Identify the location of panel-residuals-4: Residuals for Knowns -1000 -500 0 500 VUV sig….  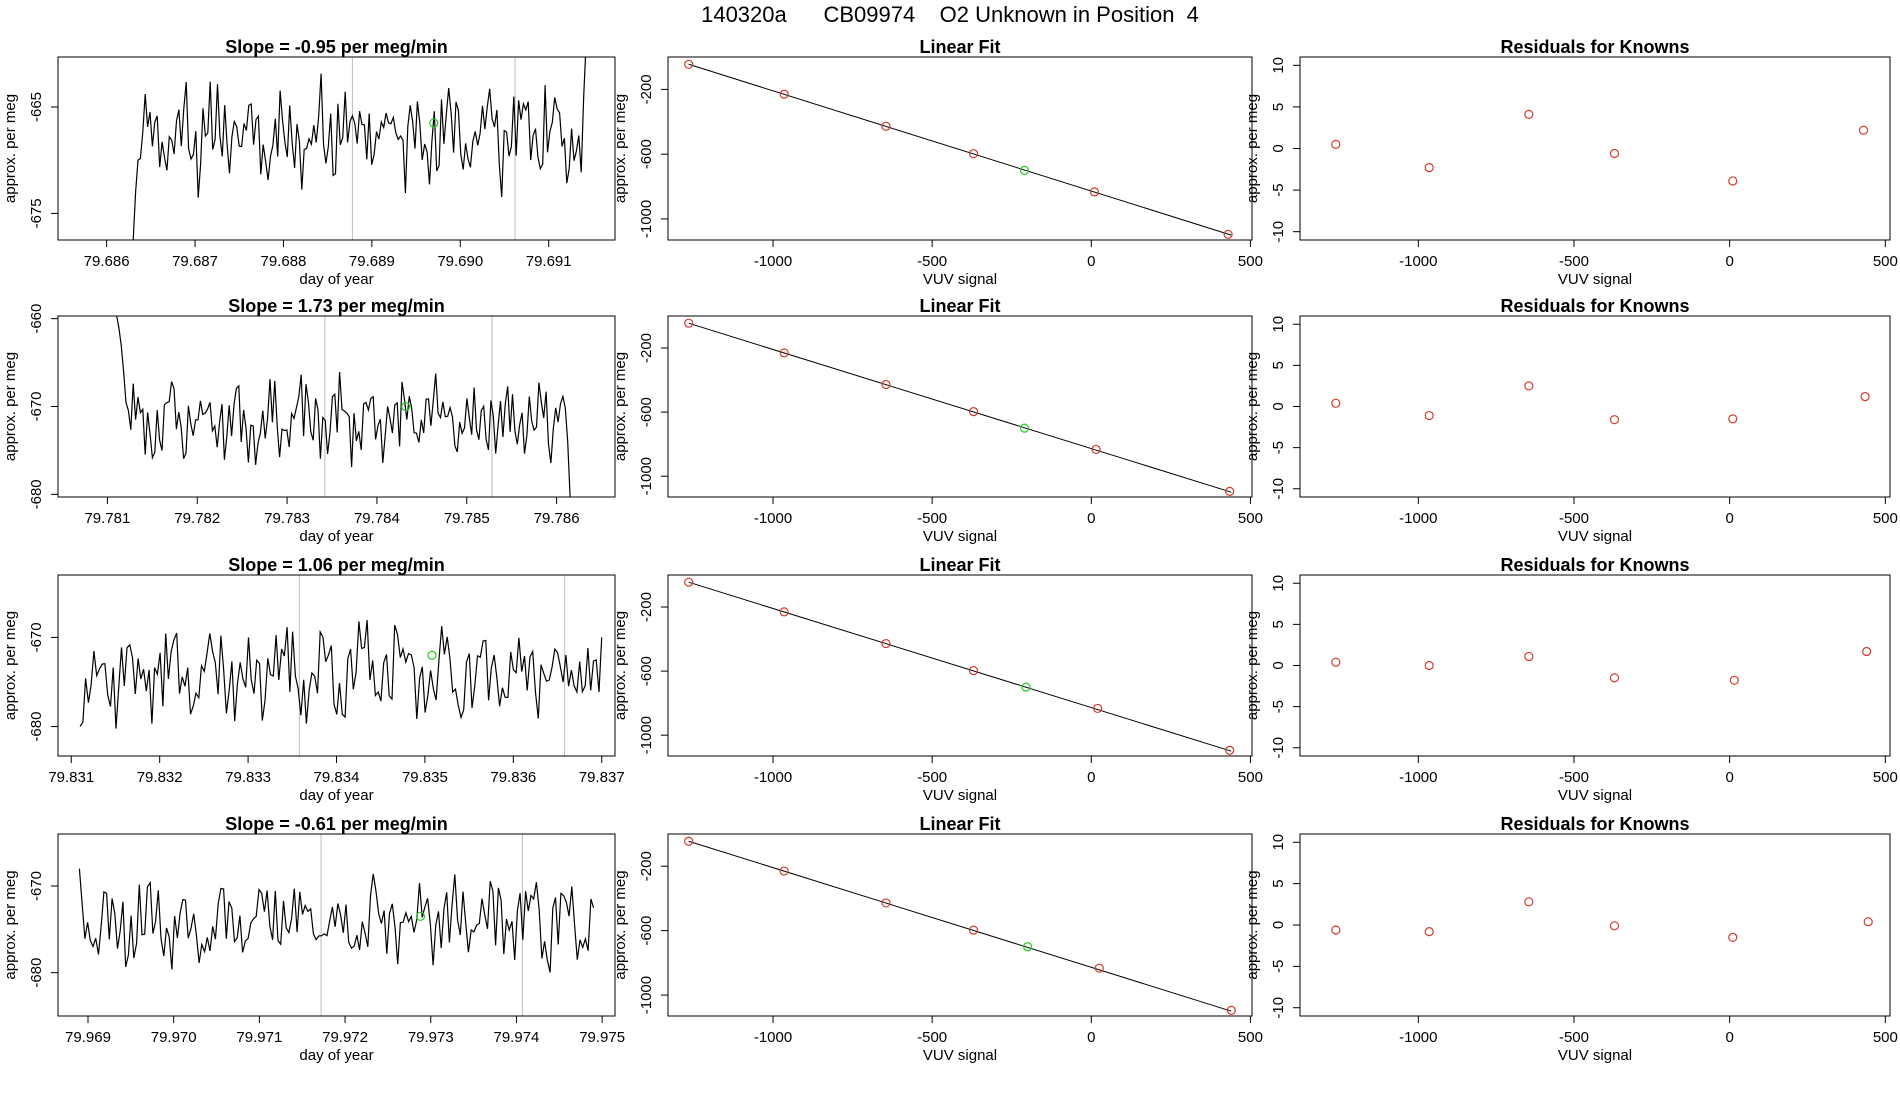
(1571, 939).